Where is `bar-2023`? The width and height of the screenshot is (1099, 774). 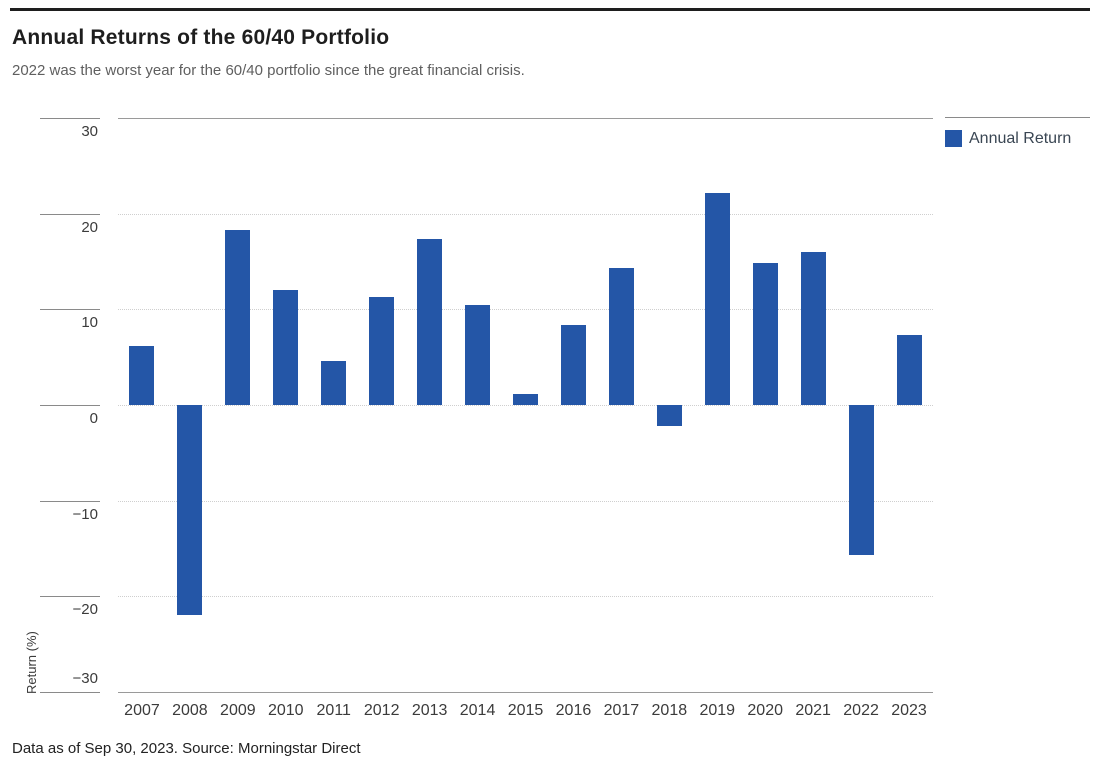 bar-2023 is located at coordinates (909, 370).